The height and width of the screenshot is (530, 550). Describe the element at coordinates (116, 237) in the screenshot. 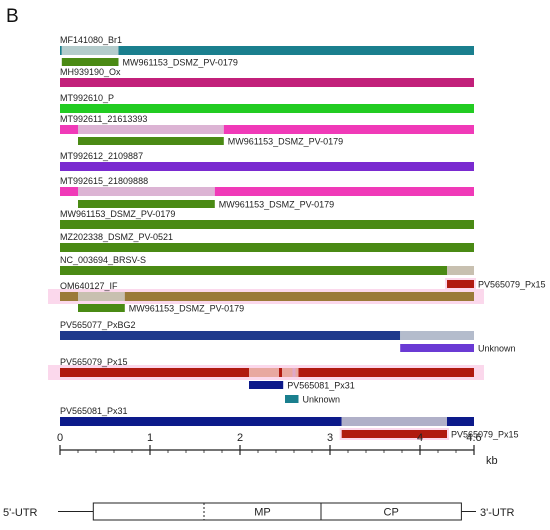

I see `genome-name: MZ202338_DSMZ_PV-0521` at that location.